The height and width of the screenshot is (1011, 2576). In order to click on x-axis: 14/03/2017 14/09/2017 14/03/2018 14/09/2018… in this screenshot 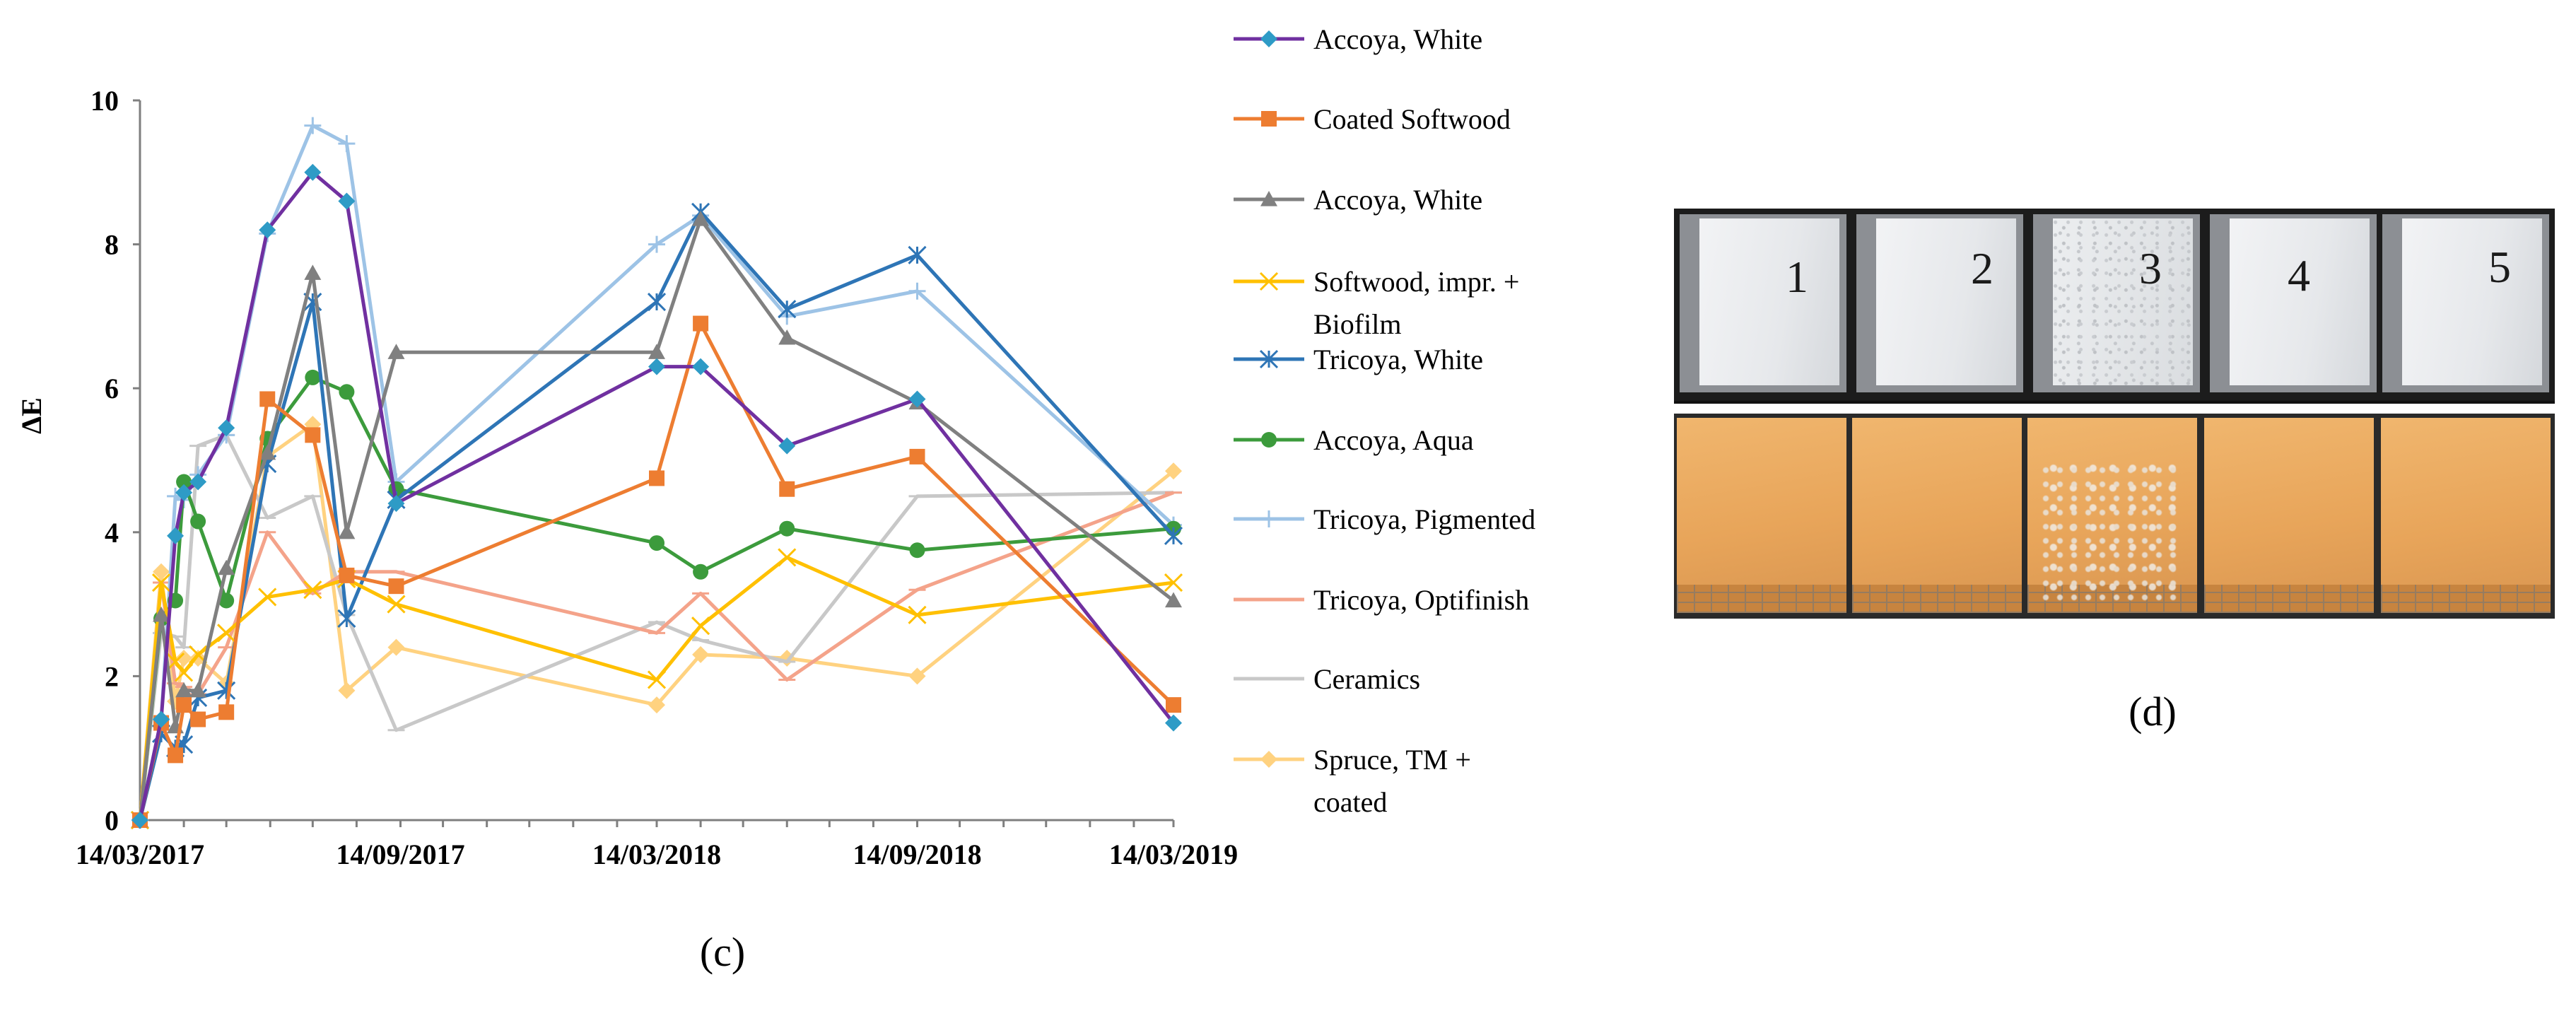, I will do `click(657, 845)`.